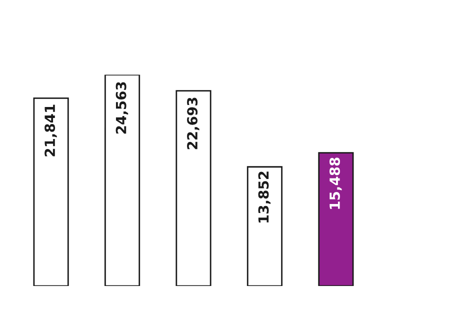 Image resolution: width=450 pixels, height=325 pixels. What do you see at coordinates (335, 183) in the screenshot?
I see `data-label: 15,488` at bounding box center [335, 183].